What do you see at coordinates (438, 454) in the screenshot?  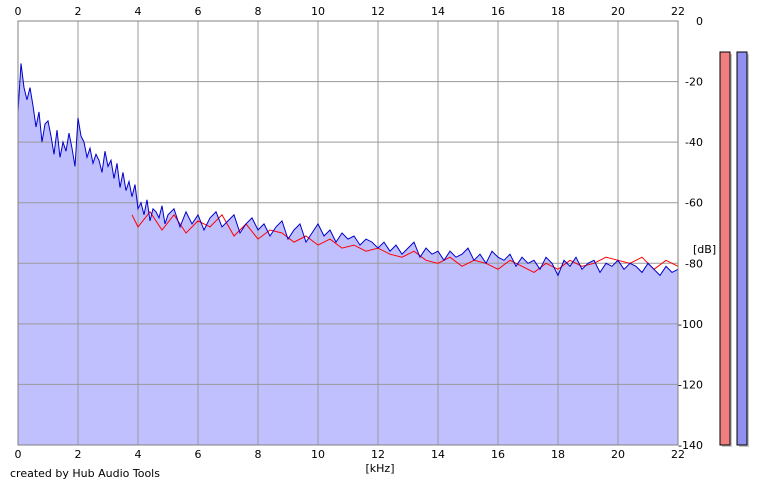 I see `x-tick-bottom-7: 14` at bounding box center [438, 454].